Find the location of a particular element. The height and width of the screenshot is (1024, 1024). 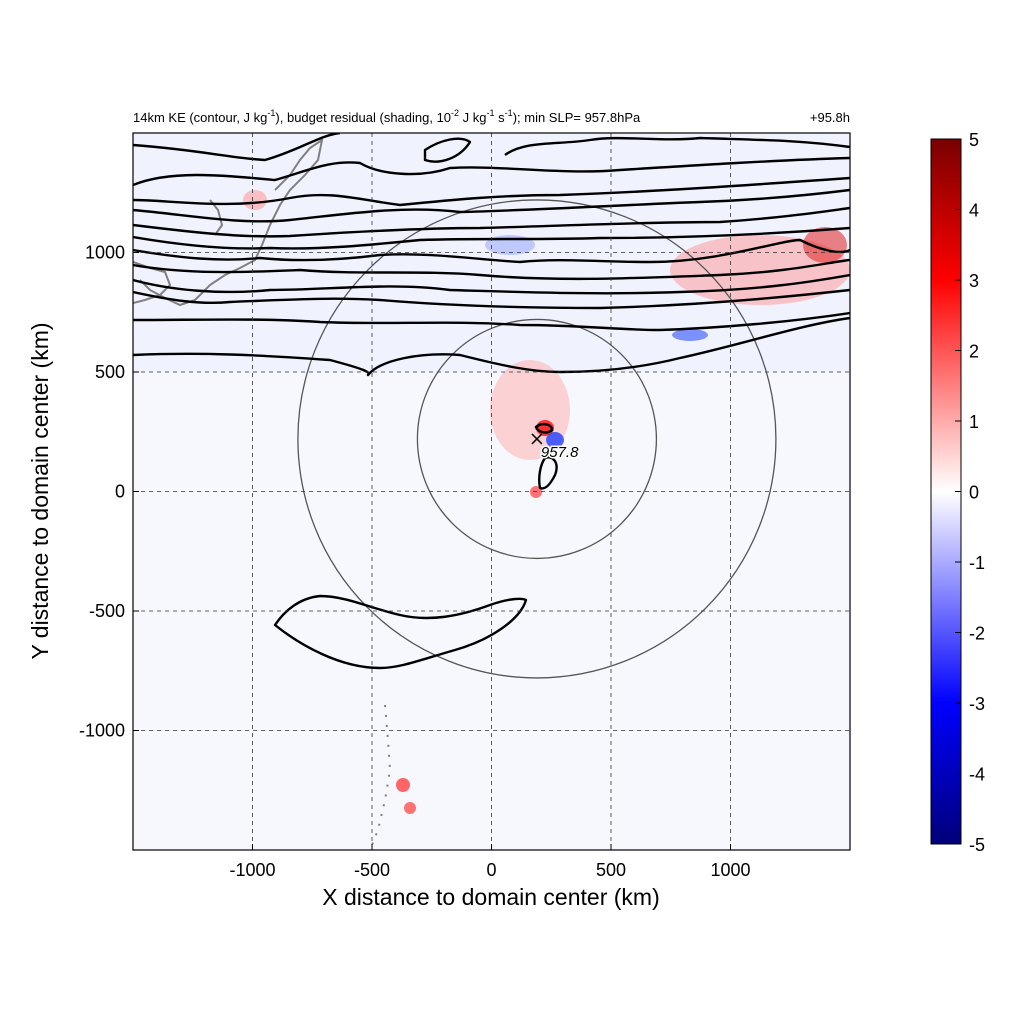

storm-center-marker: 957.8 is located at coordinates (556, 447).